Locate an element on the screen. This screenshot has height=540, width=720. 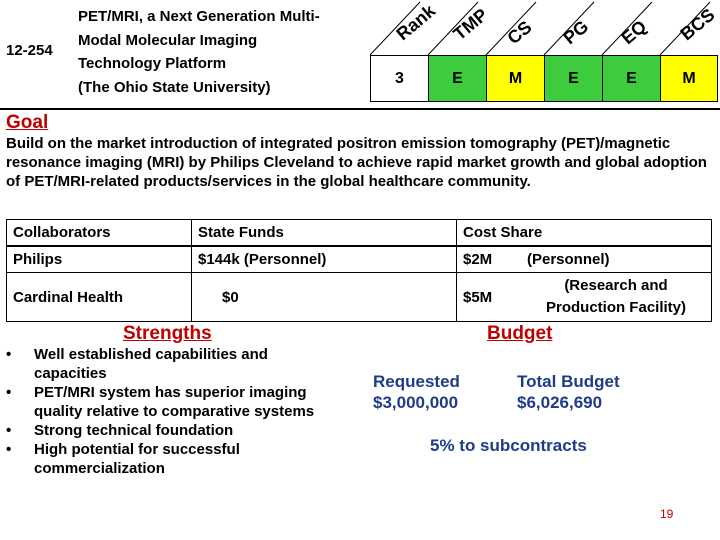
subcontracts-note: 5% to subcontracts is located at coordinates (508, 445).